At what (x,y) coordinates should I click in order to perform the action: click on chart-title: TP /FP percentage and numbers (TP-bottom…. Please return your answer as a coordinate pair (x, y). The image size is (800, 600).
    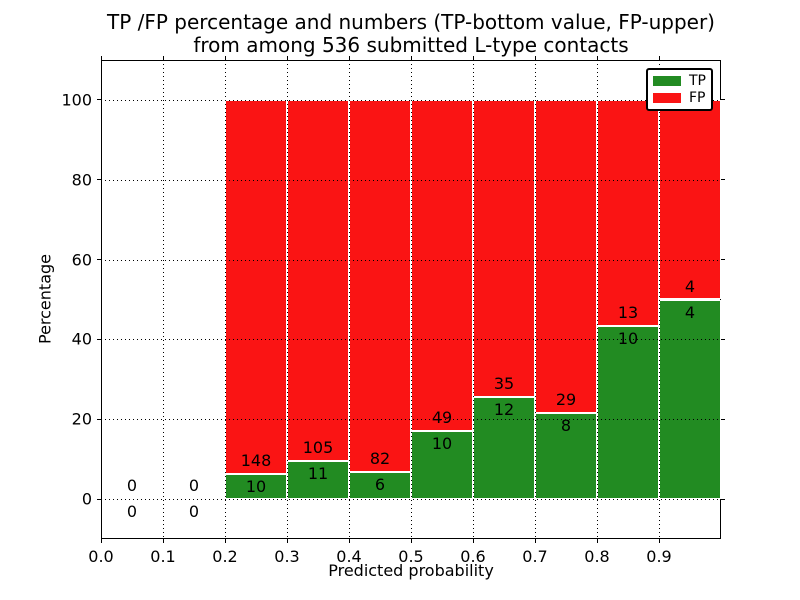
    Looking at the image, I should click on (411, 34).